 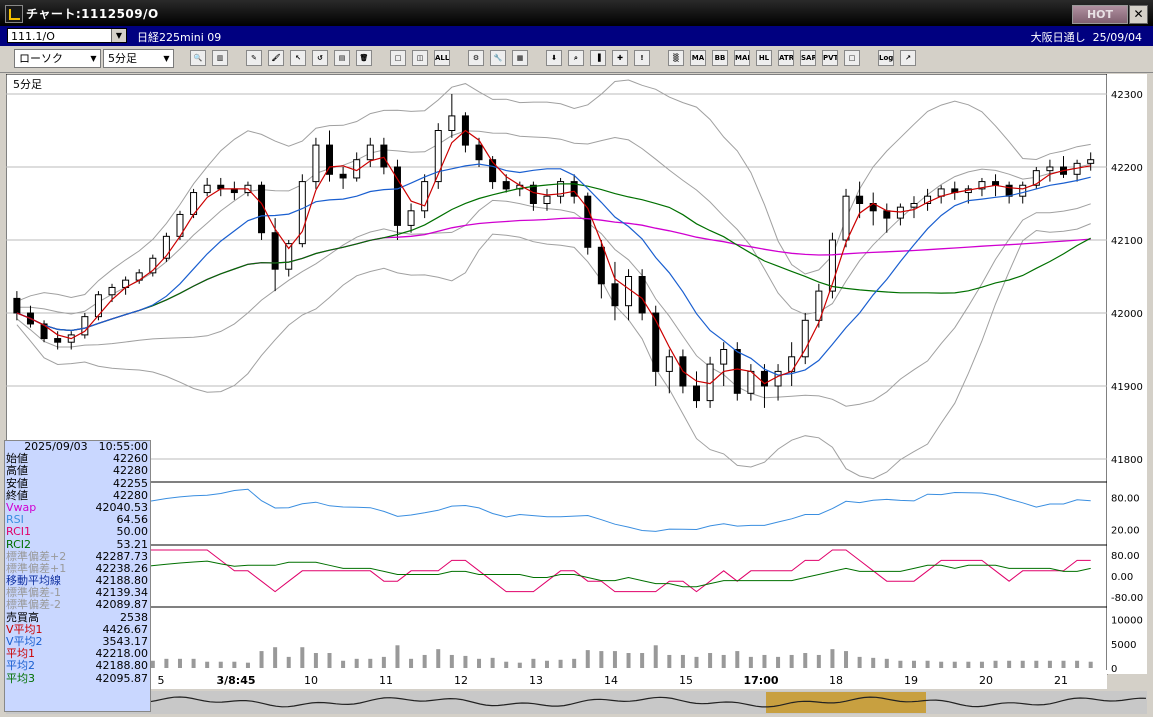 What do you see at coordinates (122, 568) in the screenshot?
I see `readout-value: 42238.26` at bounding box center [122, 568].